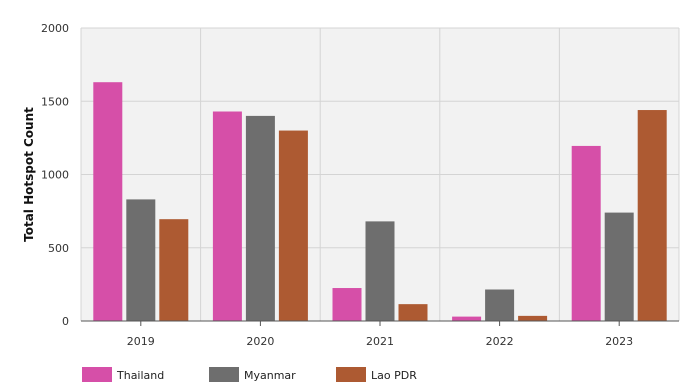 The image size is (689, 385). What do you see at coordinates (140, 375) in the screenshot?
I see `legend-label-thailand: Thailand` at bounding box center [140, 375].